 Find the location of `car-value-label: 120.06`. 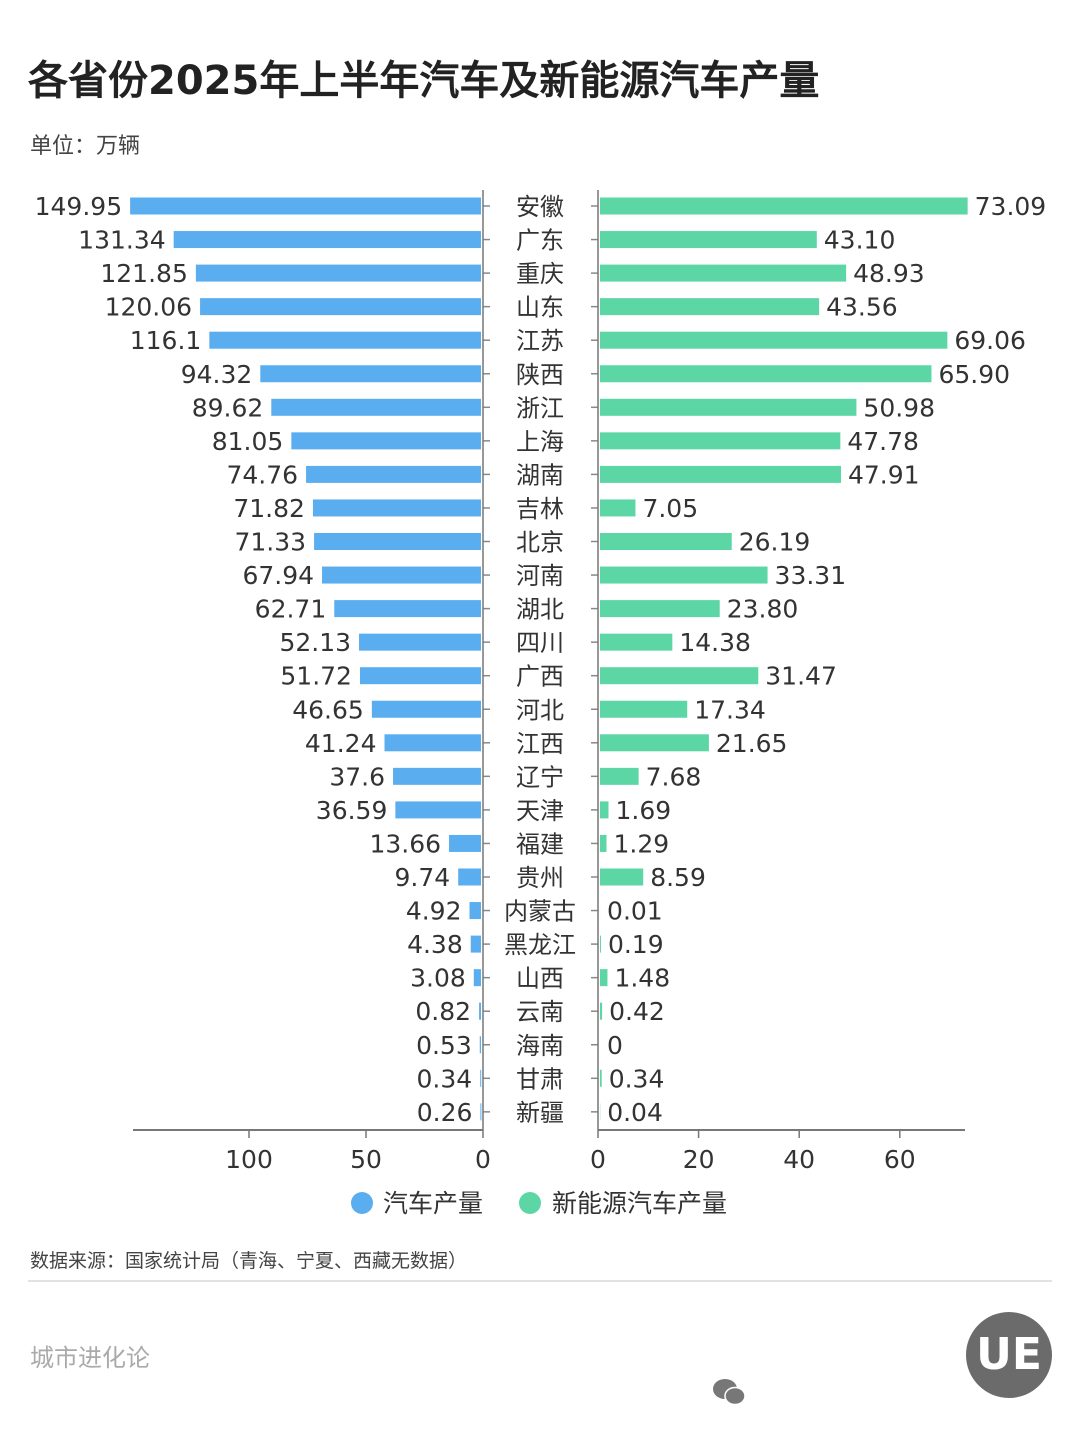

car-value-label: 120.06 is located at coordinates (148, 307).